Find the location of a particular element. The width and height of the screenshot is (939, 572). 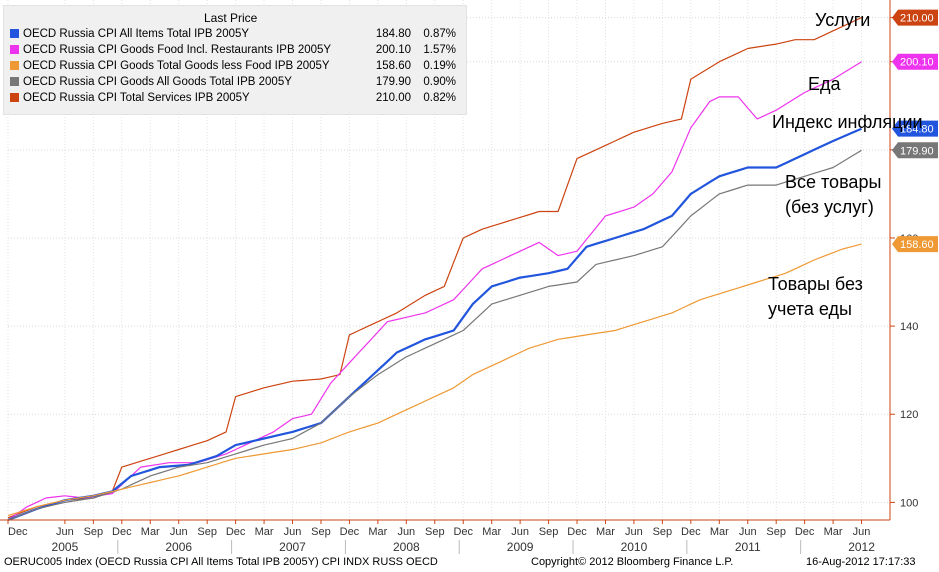

legend-price: 210.00 is located at coordinates (393, 98).